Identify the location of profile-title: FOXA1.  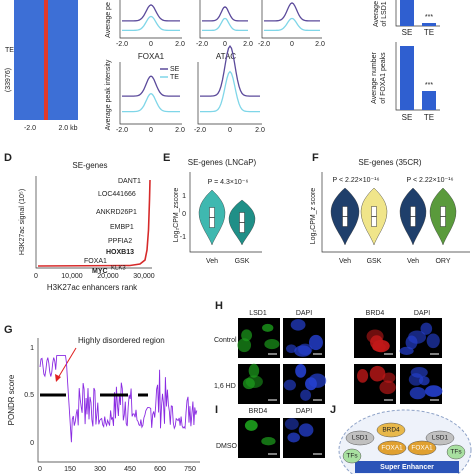
(151, 56).